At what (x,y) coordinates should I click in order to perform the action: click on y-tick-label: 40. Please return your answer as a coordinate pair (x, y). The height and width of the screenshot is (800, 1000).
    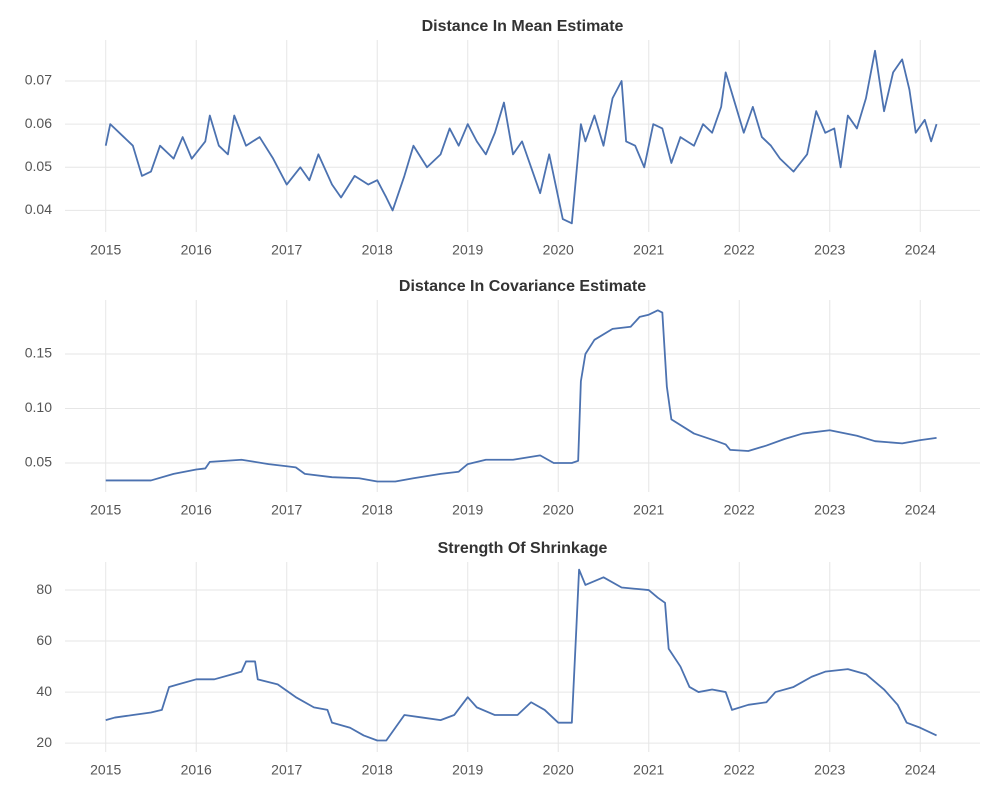
    Looking at the image, I should click on (44, 691).